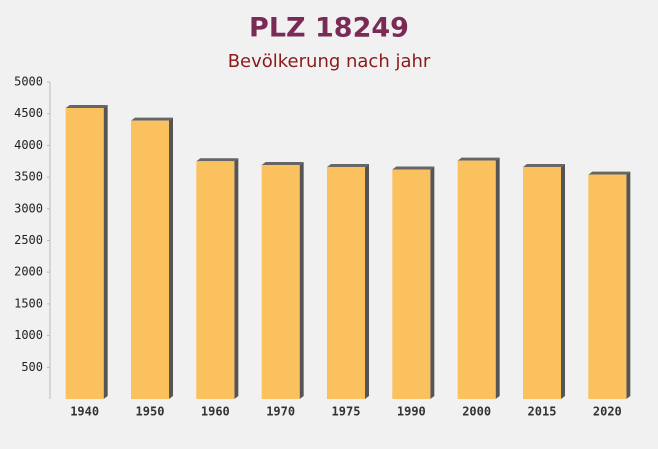 This screenshot has height=449, width=658. What do you see at coordinates (28, 113) in the screenshot?
I see `y-tick-label: 4500` at bounding box center [28, 113].